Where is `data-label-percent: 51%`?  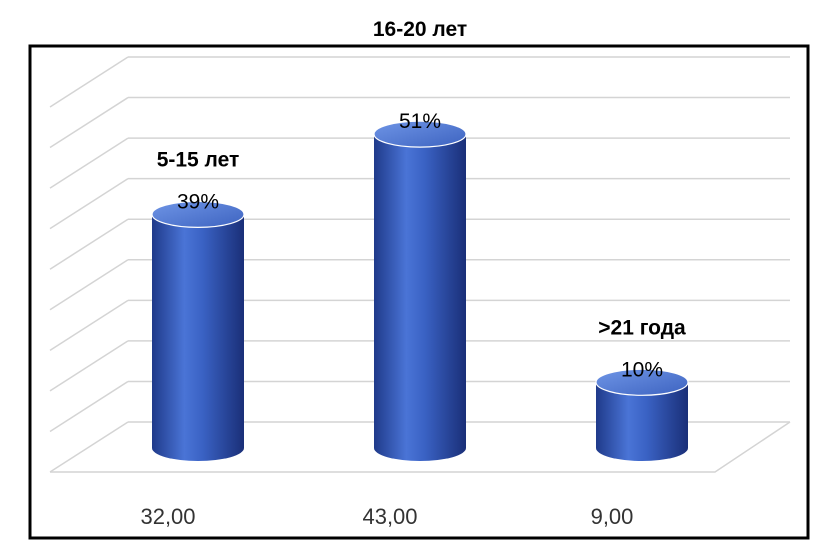
data-label-percent: 51% is located at coordinates (420, 121).